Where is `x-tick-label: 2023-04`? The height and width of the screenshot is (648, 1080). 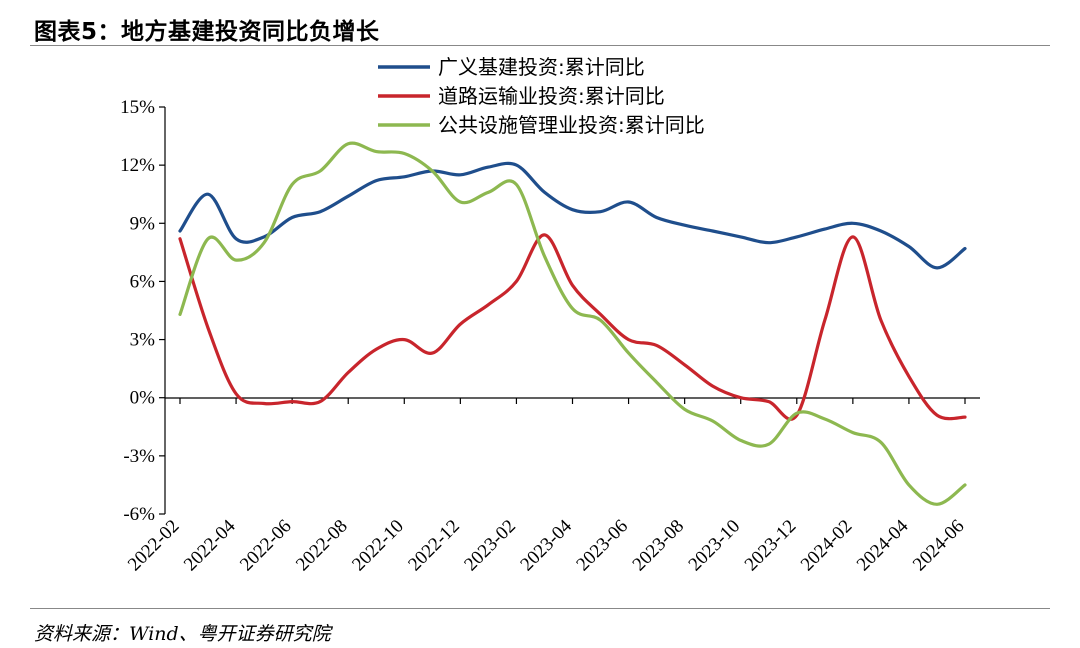
x-tick-label: 2023-04 is located at coordinates (546, 545).